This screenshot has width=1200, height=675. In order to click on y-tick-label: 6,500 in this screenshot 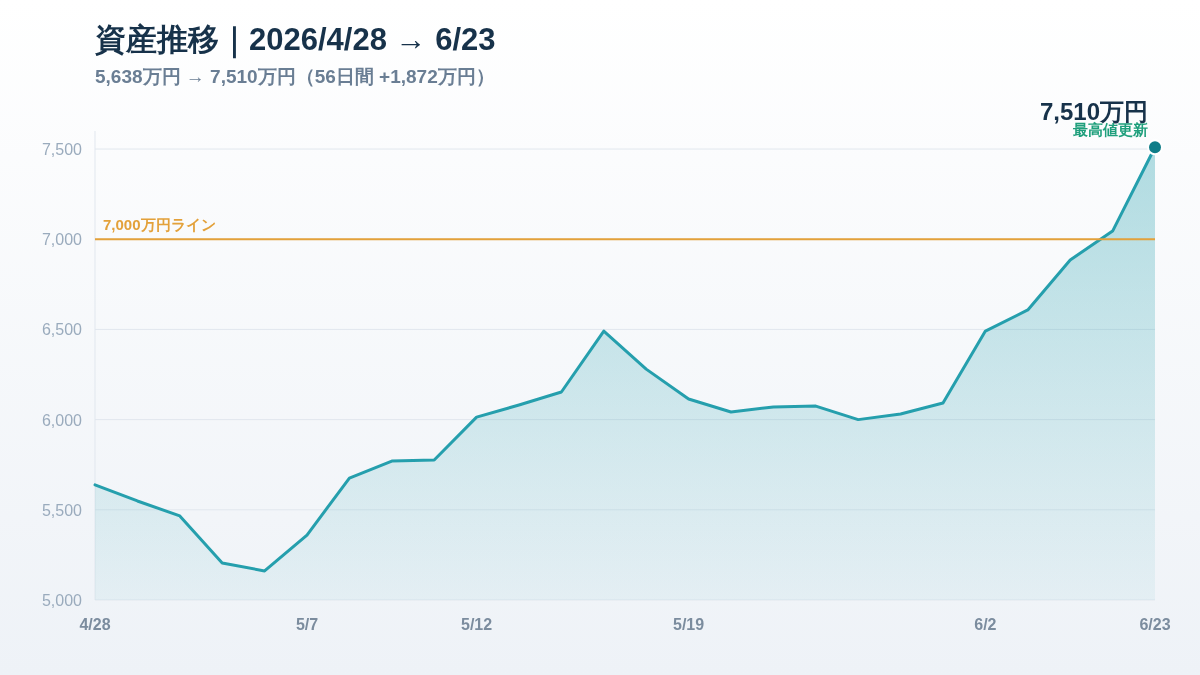, I will do `click(62, 330)`.